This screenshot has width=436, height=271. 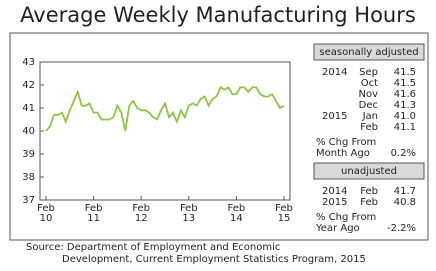 What do you see at coordinates (28, 154) in the screenshot?
I see `y-tick-label: 39` at bounding box center [28, 154].